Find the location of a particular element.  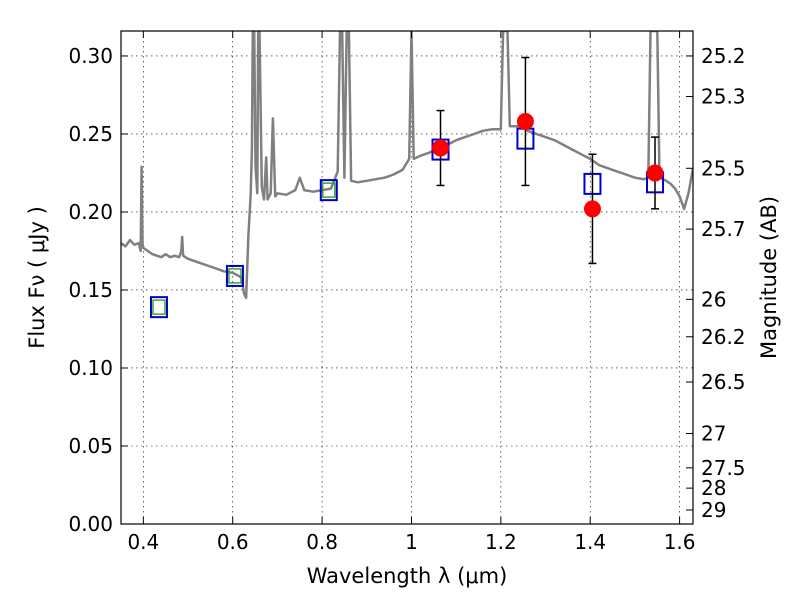

x-tick-label: 1.2 is located at coordinates (501, 542).